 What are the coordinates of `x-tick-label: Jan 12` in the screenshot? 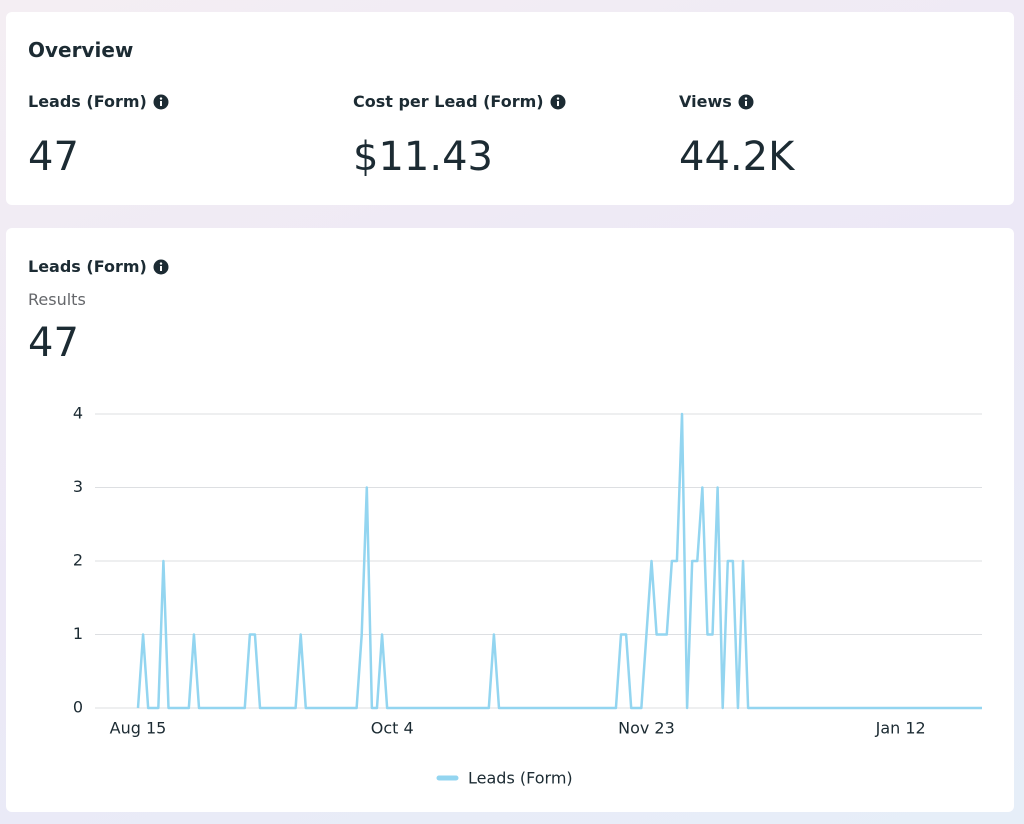 It's located at (900, 728).